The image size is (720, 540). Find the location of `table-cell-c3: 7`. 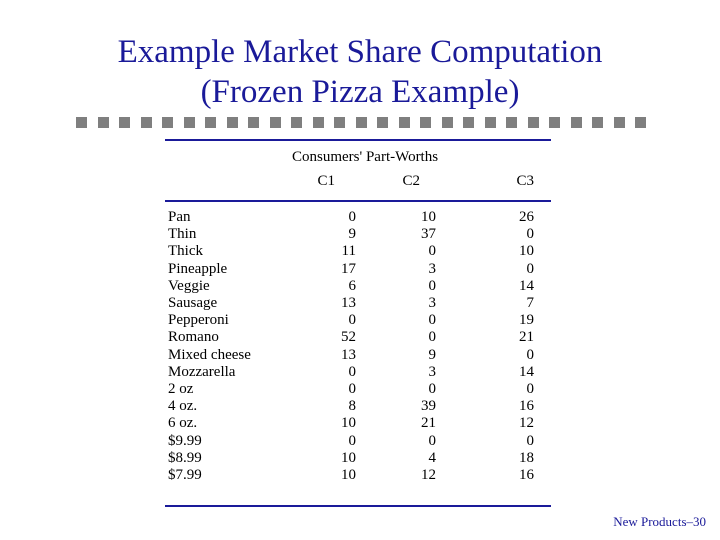

table-cell-c3: 7 is located at coordinates (530, 303).